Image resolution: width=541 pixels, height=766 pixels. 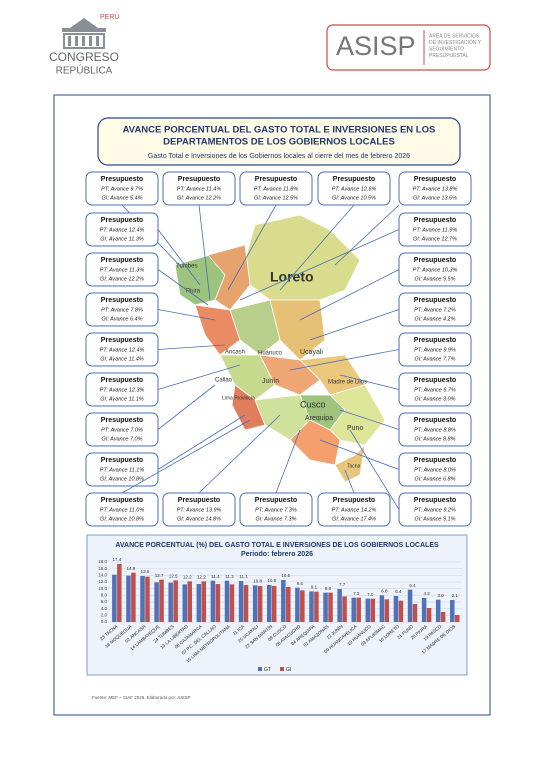 I want to click on legend-swatch, so click(x=260, y=669).